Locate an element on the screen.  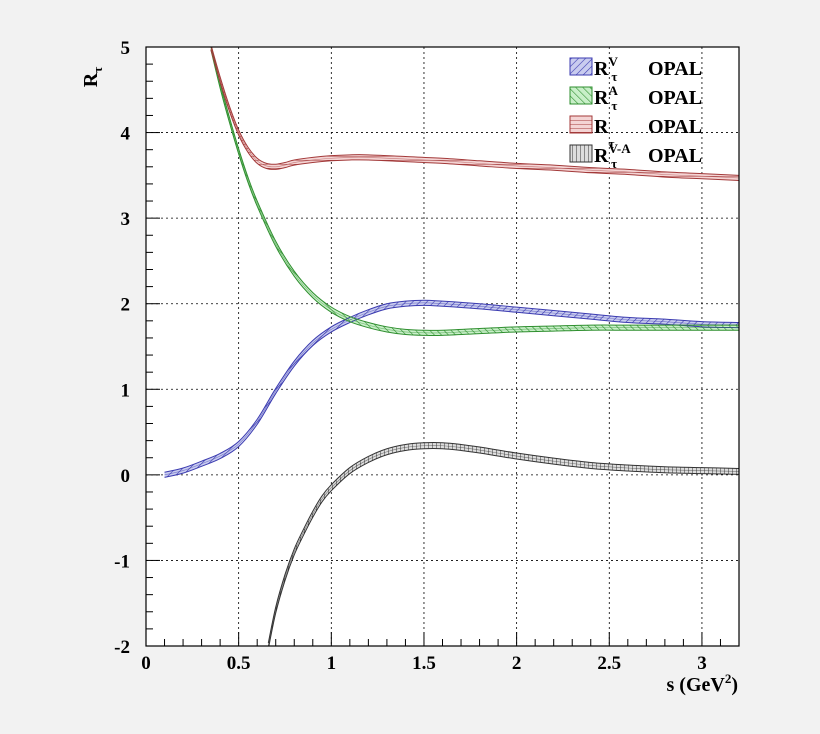
legend-entry: RA τ OPAL is located at coordinates (635, 98).